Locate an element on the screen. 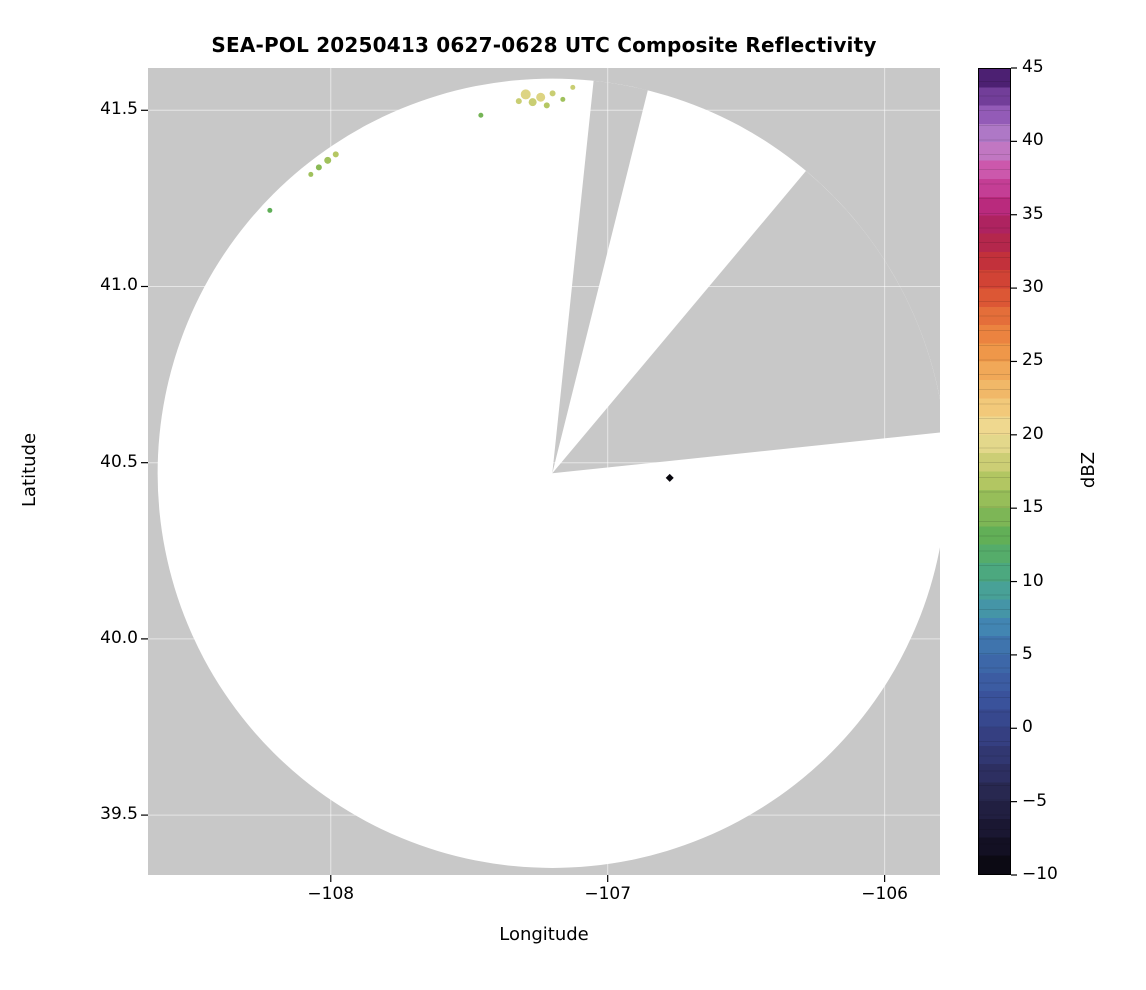 The height and width of the screenshot is (990, 1146). colorbar-tick-label: 45 is located at coordinates (1033, 67).